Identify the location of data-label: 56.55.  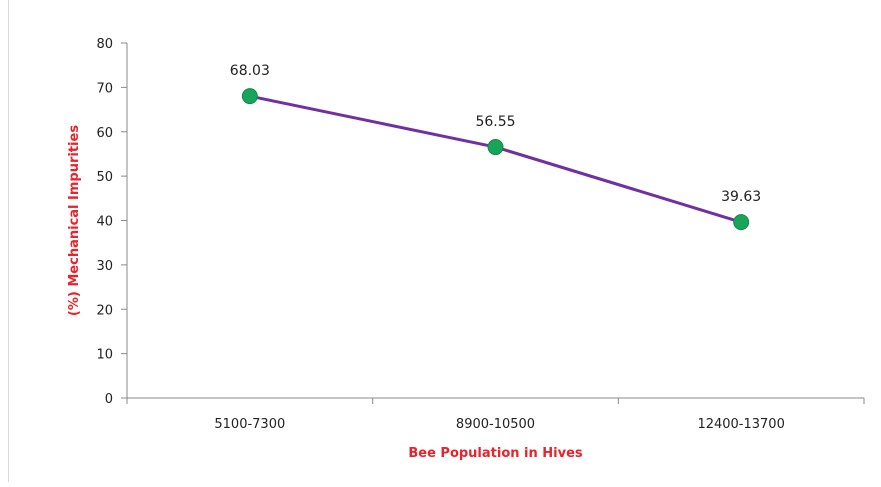
(495, 122).